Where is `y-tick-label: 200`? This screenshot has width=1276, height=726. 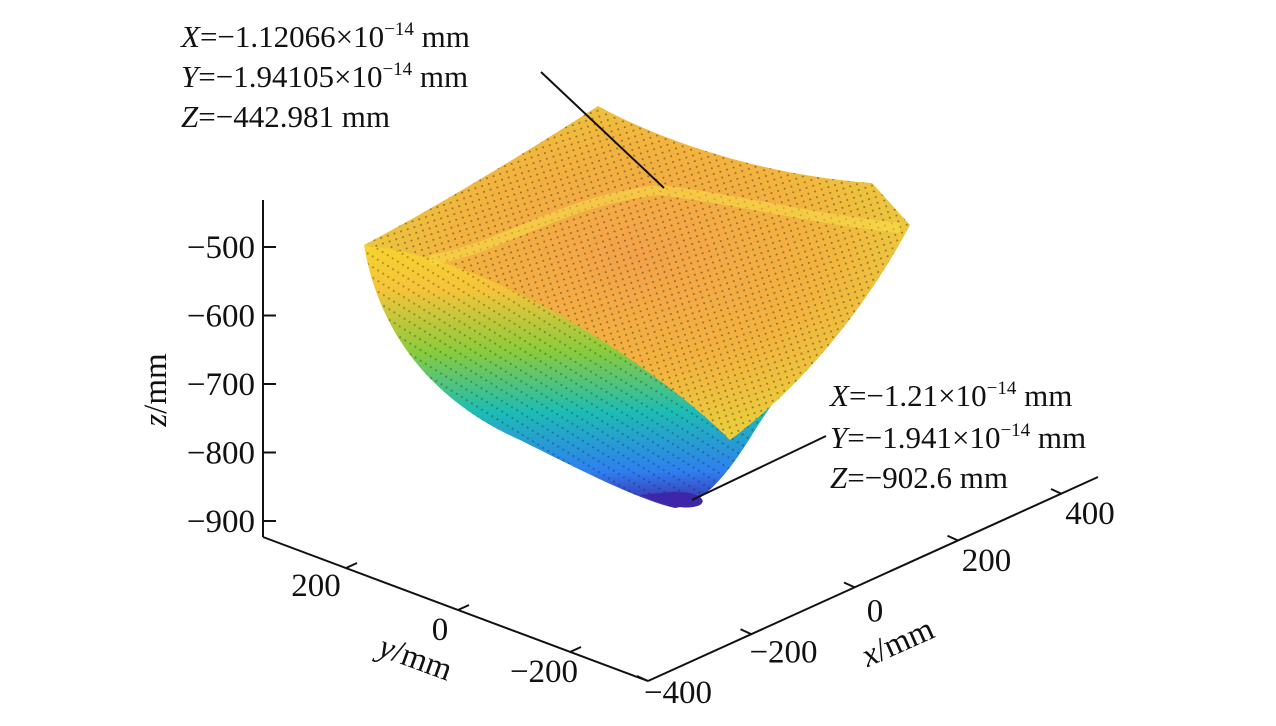
y-tick-label: 200 is located at coordinates (316, 586).